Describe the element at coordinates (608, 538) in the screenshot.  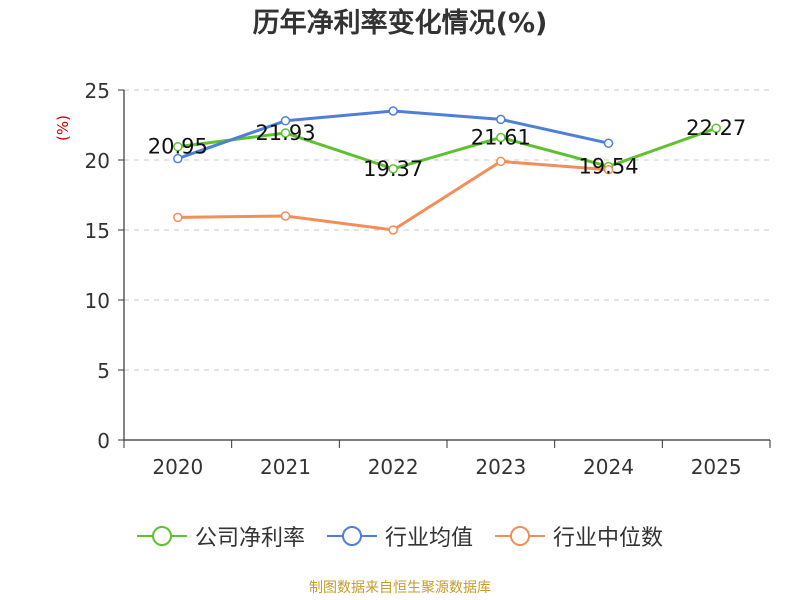
I see `legend-label: 行业中位数` at that location.